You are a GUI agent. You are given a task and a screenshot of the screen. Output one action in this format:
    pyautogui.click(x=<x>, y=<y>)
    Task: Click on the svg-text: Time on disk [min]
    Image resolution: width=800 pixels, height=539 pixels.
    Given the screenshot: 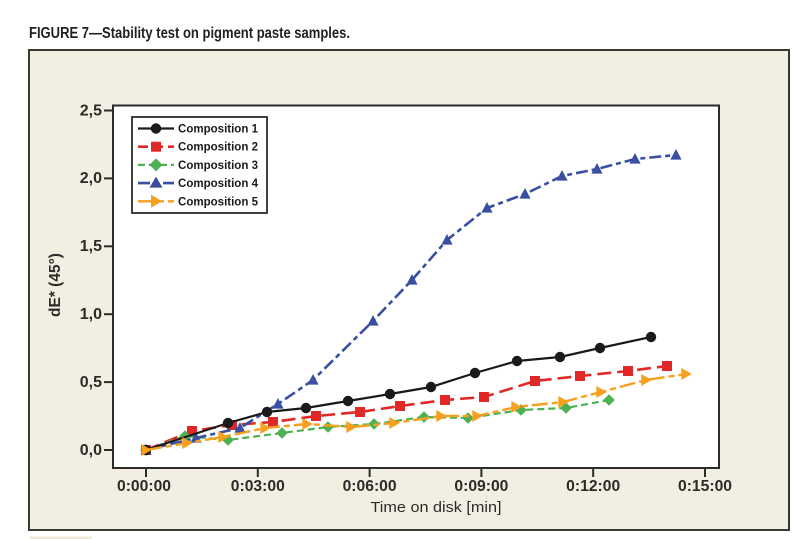 What is the action you would take?
    pyautogui.click(x=436, y=507)
    